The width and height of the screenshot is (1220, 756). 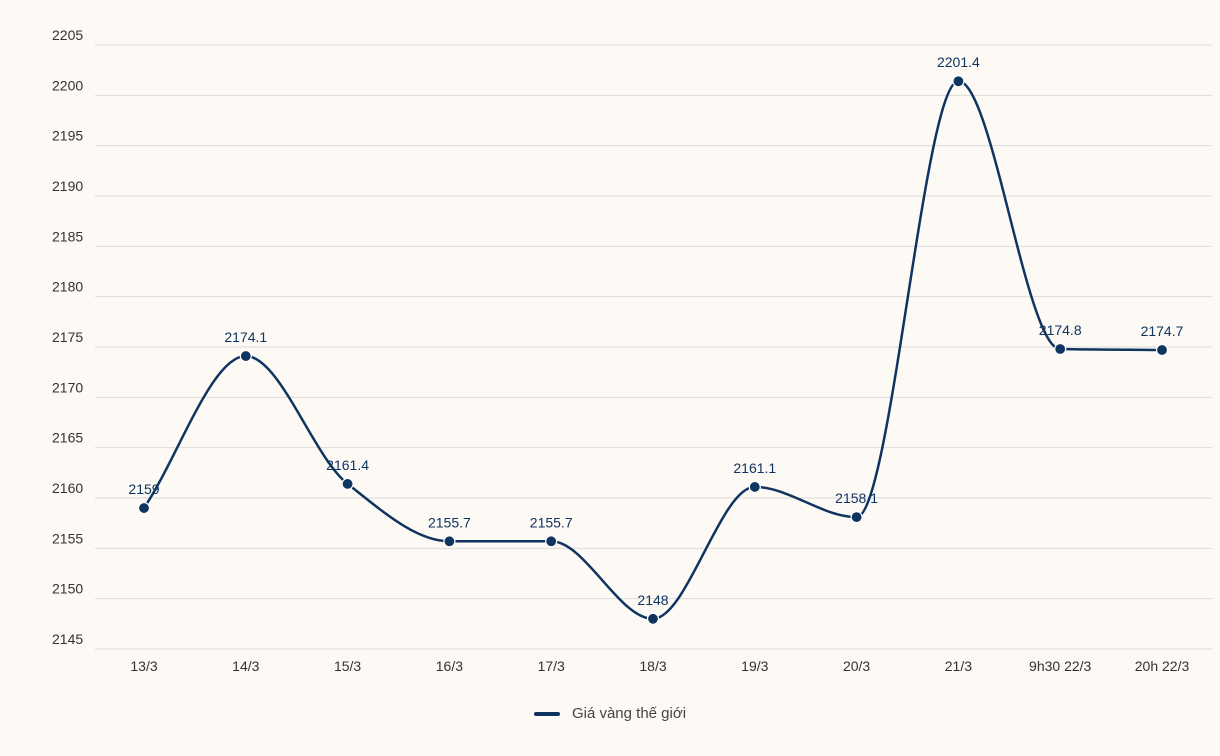 I want to click on x-tick-label: 18/3, so click(x=652, y=666).